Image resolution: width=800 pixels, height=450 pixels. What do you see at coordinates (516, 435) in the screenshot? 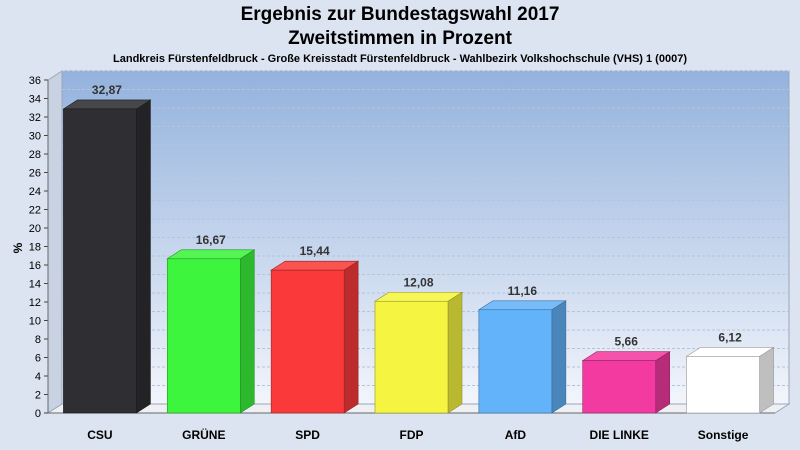
I see `x-tick-label: AfD` at bounding box center [516, 435].